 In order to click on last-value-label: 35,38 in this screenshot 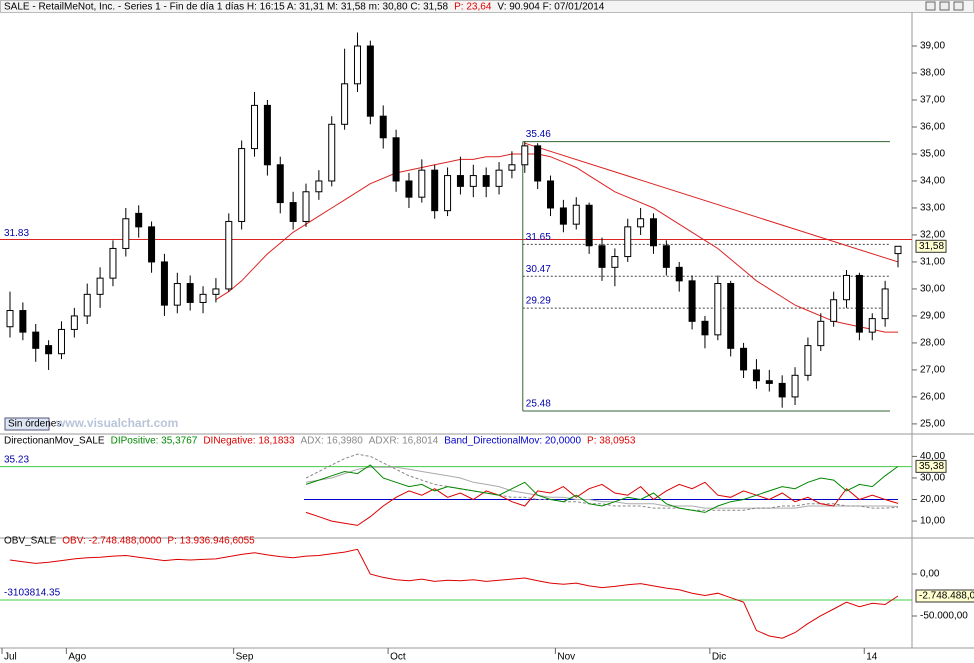, I will do `click(931, 466)`.